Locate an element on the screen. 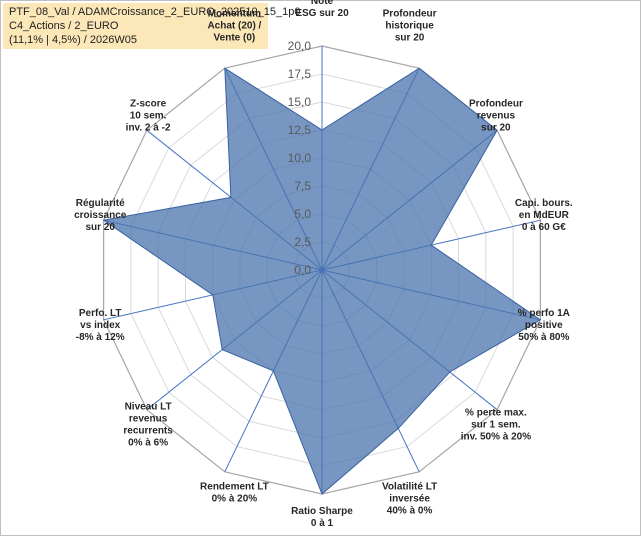 The height and width of the screenshot is (536, 641). axis-label-5: % perfo 1A positive 50% à 80% is located at coordinates (544, 325).